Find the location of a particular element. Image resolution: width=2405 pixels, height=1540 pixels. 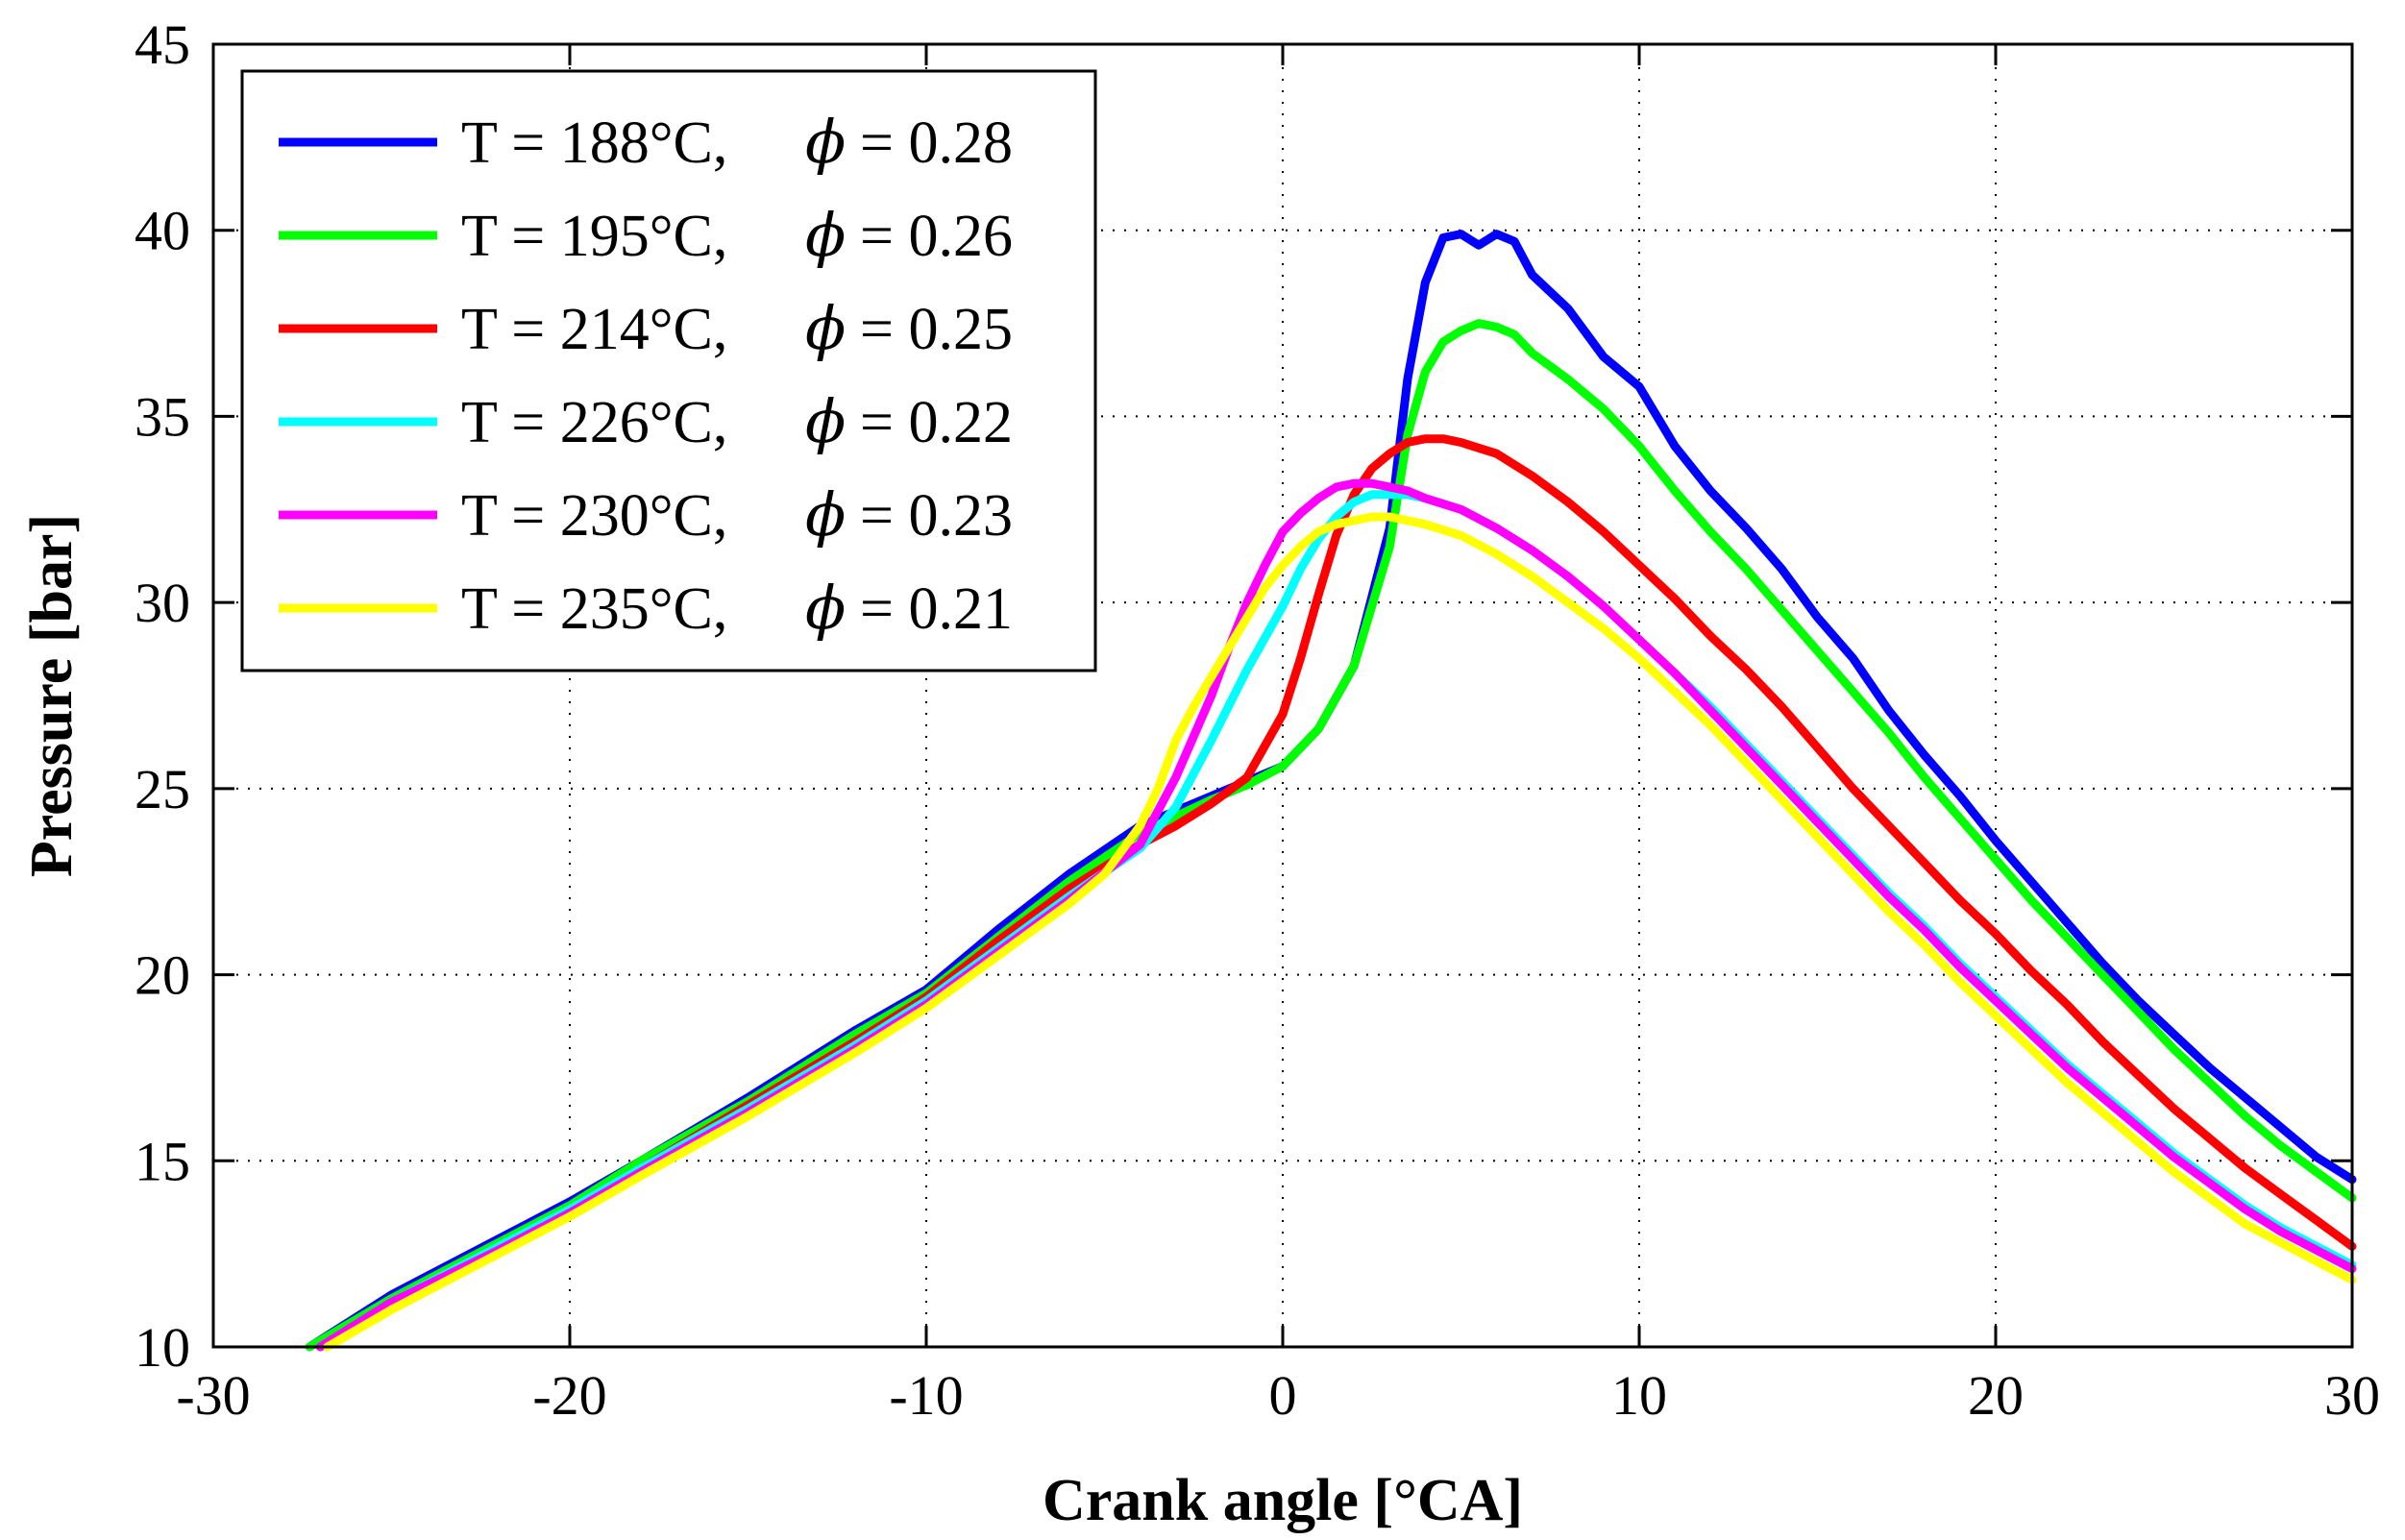

legend-phi-value: = 0.22 is located at coordinates (936, 423).